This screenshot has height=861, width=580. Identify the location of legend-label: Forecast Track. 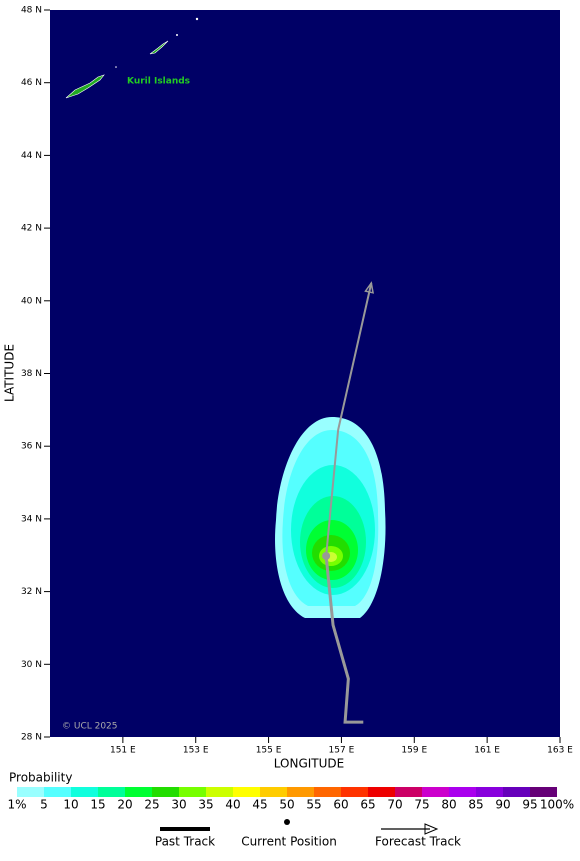
(418, 842).